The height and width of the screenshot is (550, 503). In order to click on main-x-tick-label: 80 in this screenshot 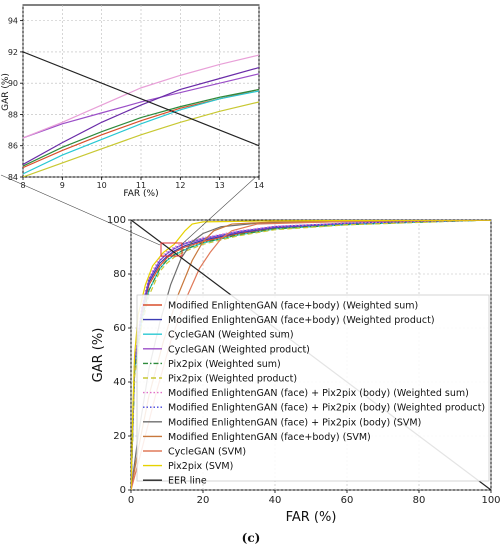, I will do `click(419, 500)`.